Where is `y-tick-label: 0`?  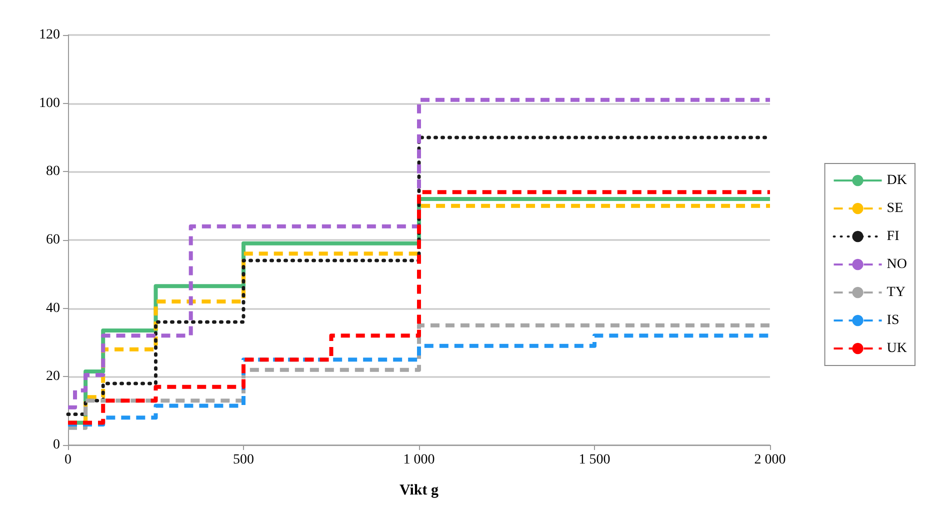 y-tick-label: 0 is located at coordinates (56, 445).